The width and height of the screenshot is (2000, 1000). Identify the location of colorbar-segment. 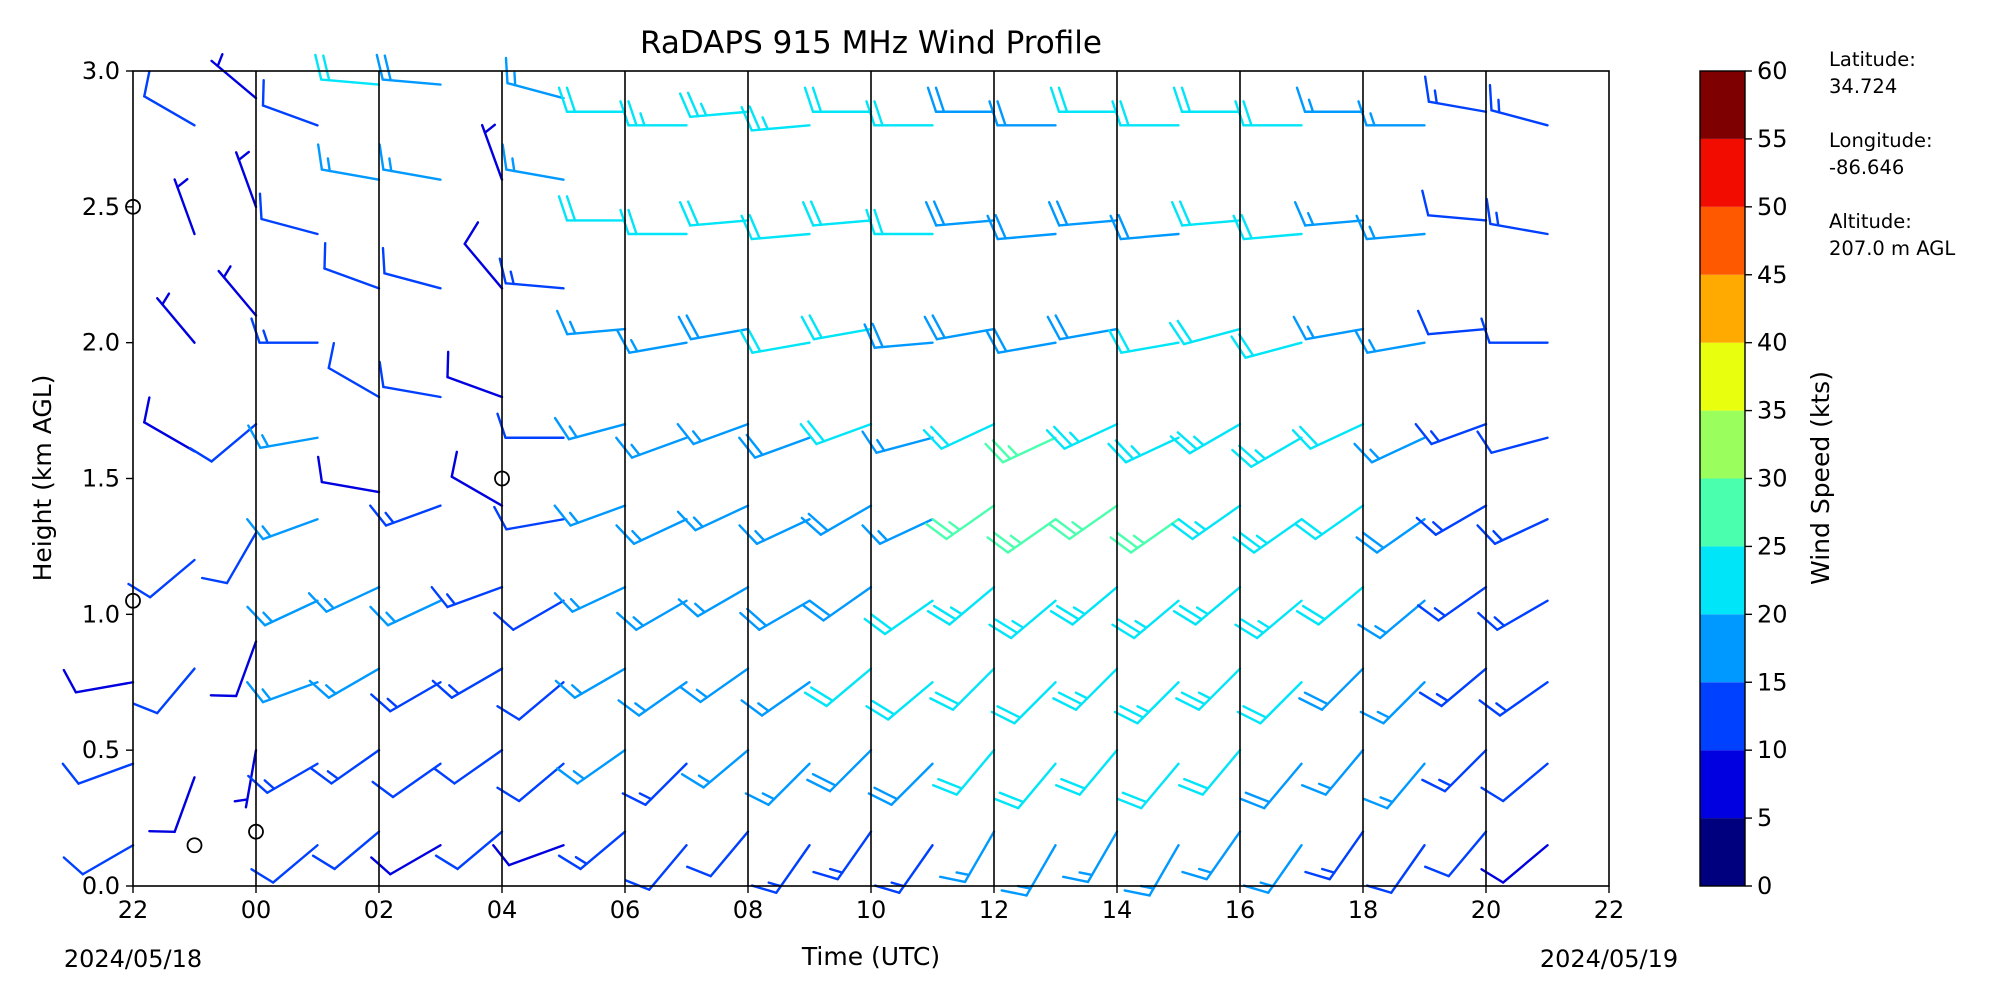
(1722, 308).